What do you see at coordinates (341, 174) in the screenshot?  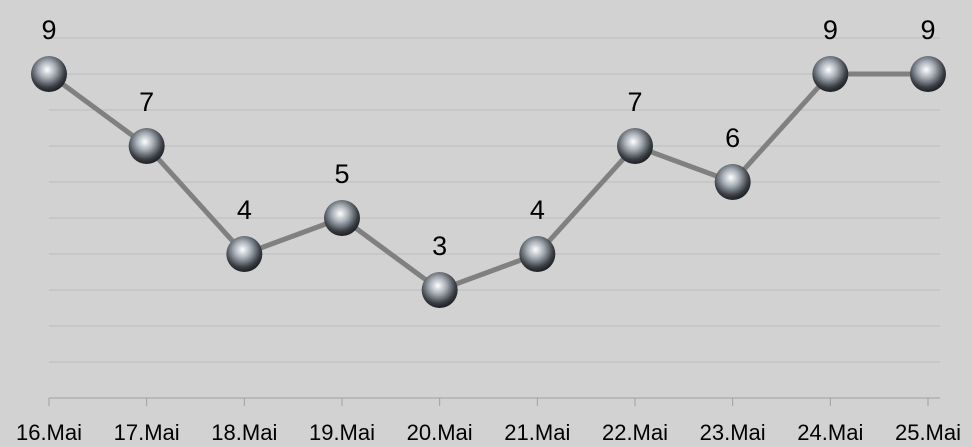 I see `data-label: 5` at bounding box center [341, 174].